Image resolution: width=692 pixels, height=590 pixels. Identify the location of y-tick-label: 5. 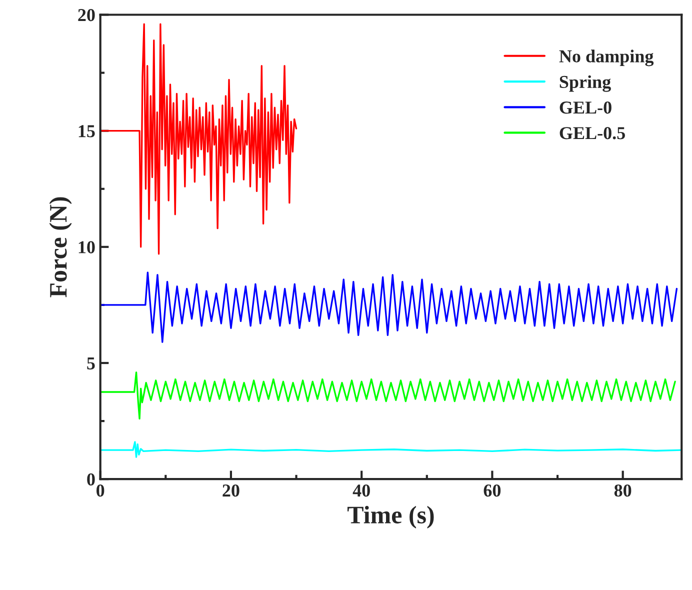
(91, 363).